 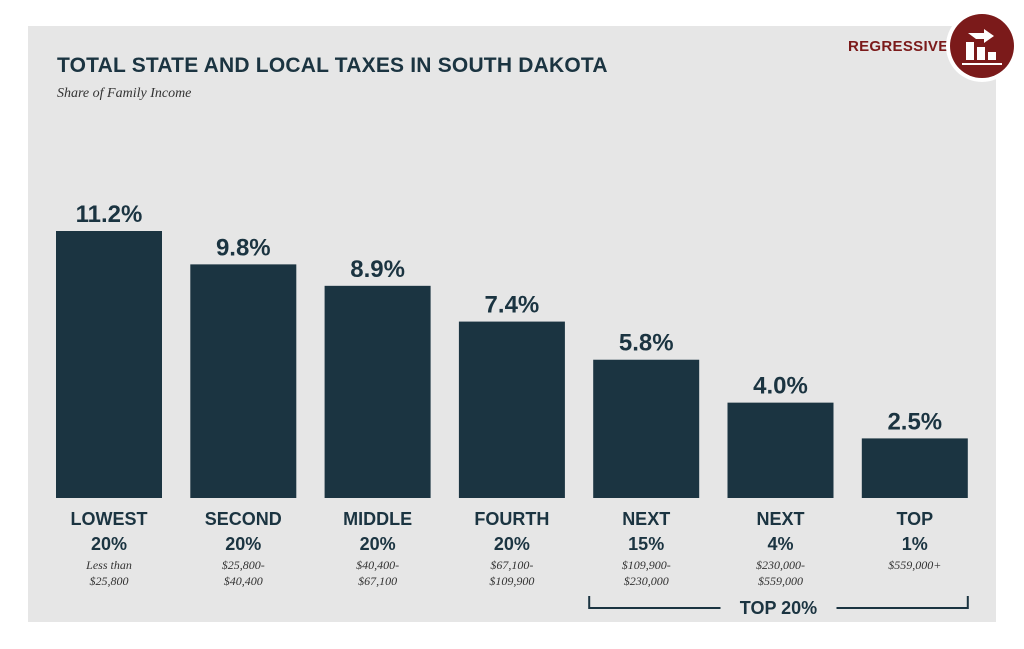 I want to click on bracket-label: TOP 20%, so click(x=778, y=608).